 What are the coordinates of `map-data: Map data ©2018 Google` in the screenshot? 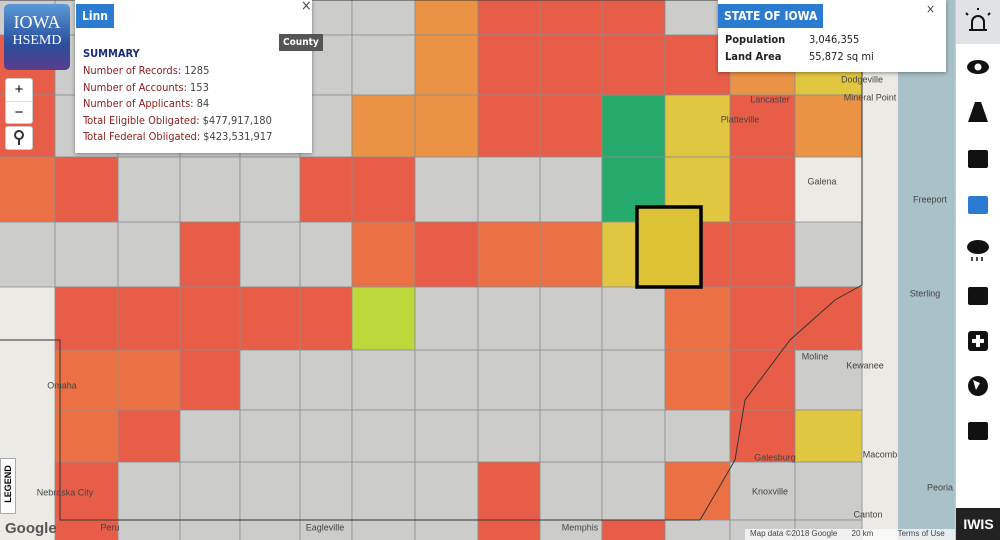 It's located at (794, 533).